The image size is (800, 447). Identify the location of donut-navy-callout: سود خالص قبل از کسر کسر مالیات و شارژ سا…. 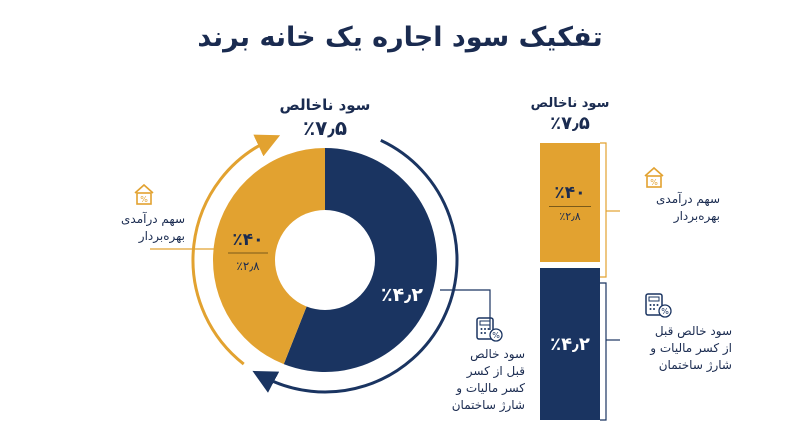
(462, 380).